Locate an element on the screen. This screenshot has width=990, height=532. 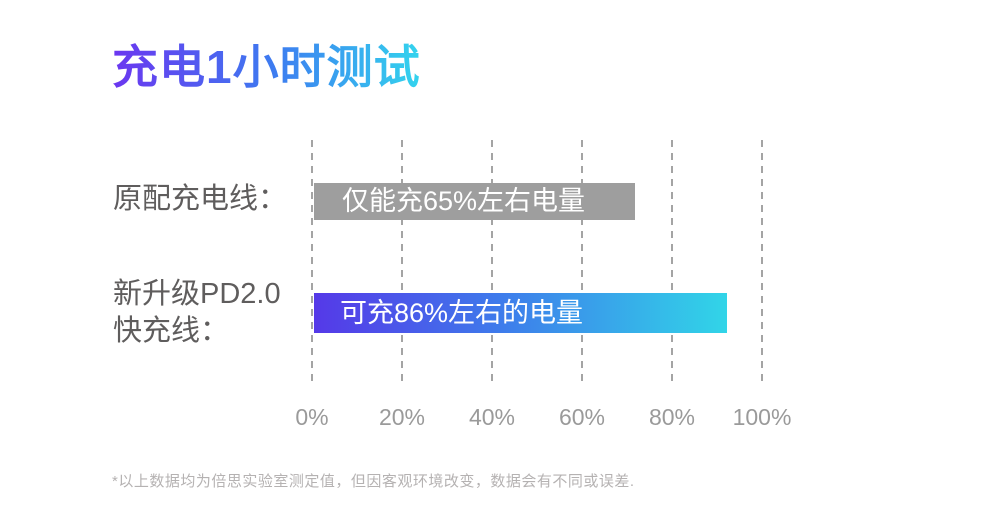
x-axis: 0% 20% 40% 60% 80% 100% is located at coordinates (543, 419).